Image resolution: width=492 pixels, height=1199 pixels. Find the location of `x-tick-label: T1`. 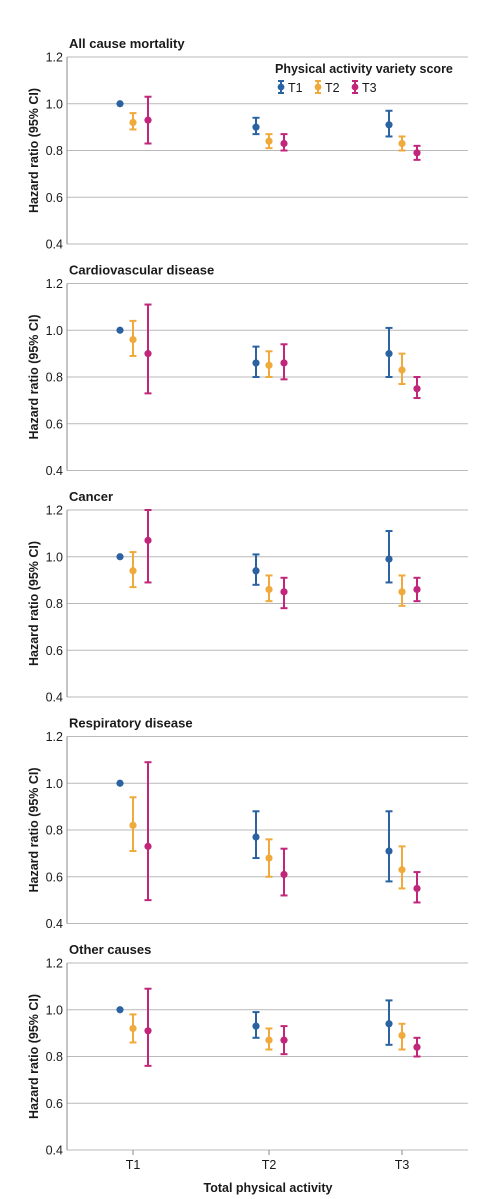

x-tick-label: T1 is located at coordinates (133, 1165).